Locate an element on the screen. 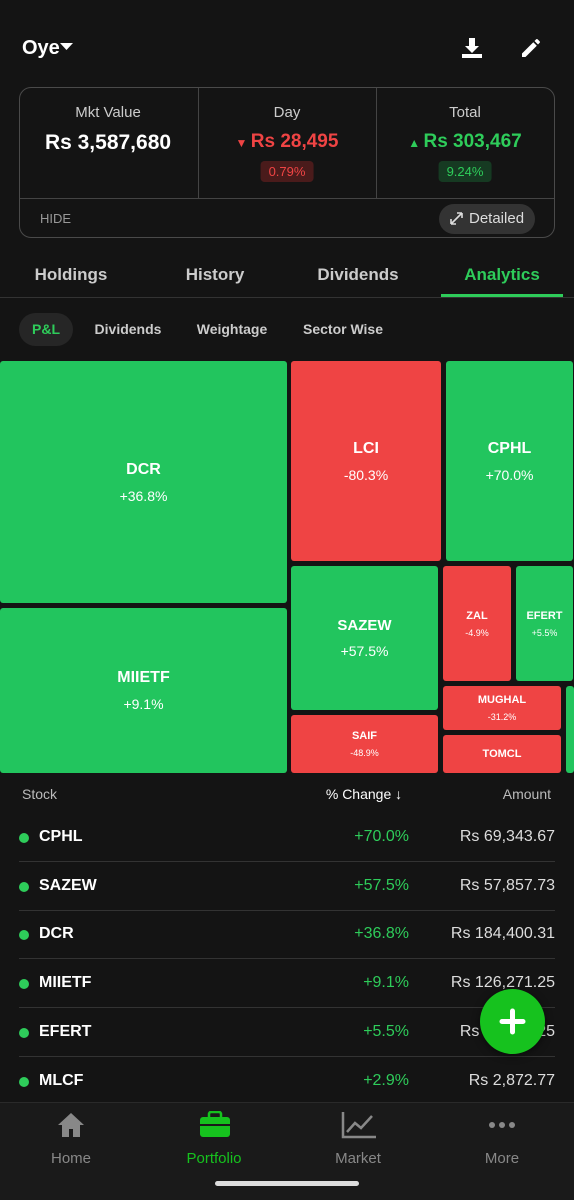 Image resolution: width=574 pixels, height=1200 pixels. treemap-tile: MUGHAL -31.2% is located at coordinates (502, 708).